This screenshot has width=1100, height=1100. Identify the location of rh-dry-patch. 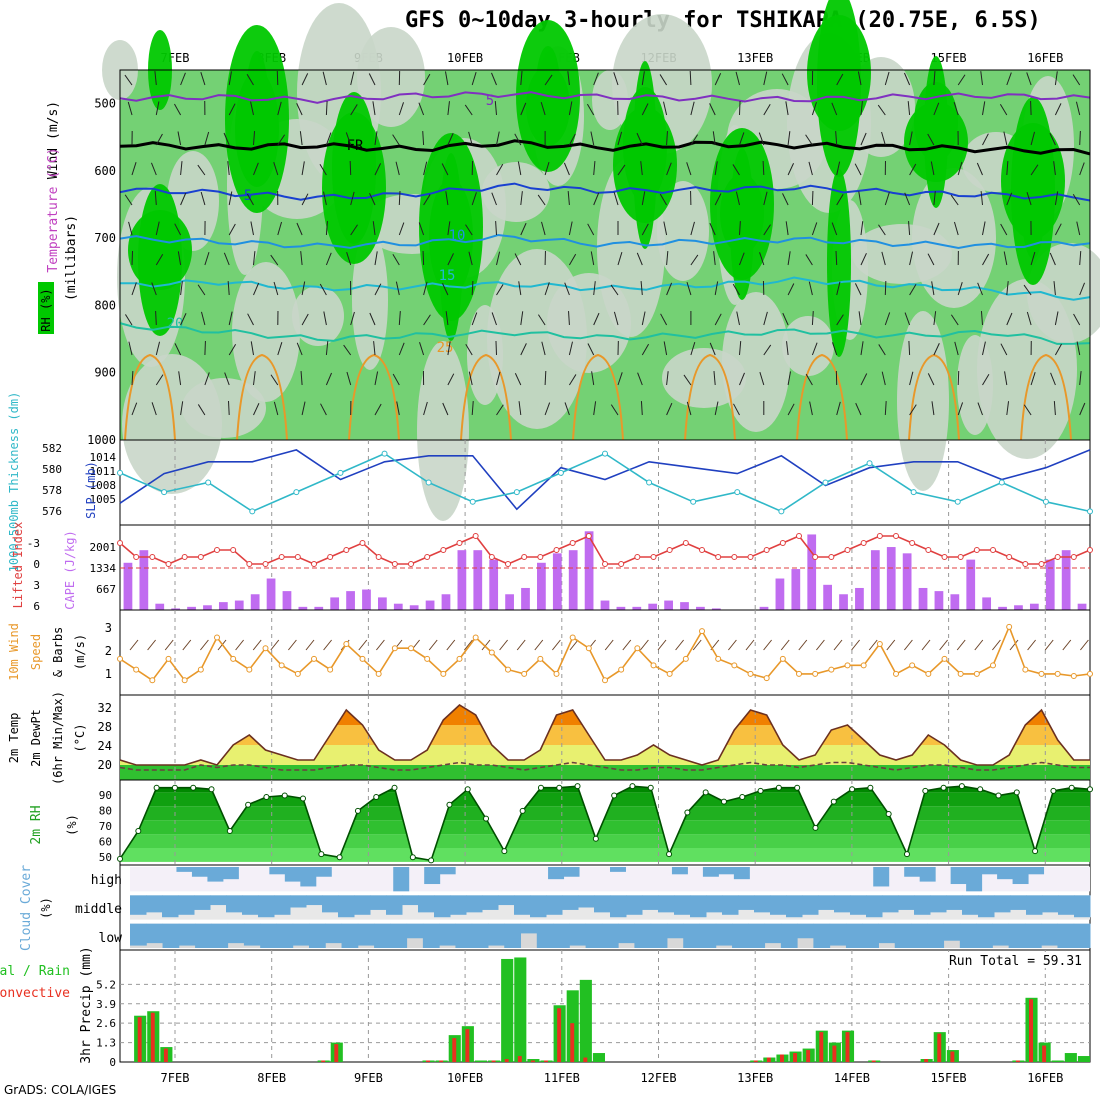
(1027, 369).